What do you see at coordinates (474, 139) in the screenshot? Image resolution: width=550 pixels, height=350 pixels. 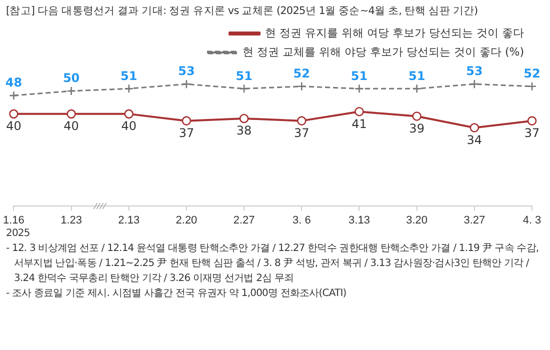 I see `data-label: 34` at bounding box center [474, 139].